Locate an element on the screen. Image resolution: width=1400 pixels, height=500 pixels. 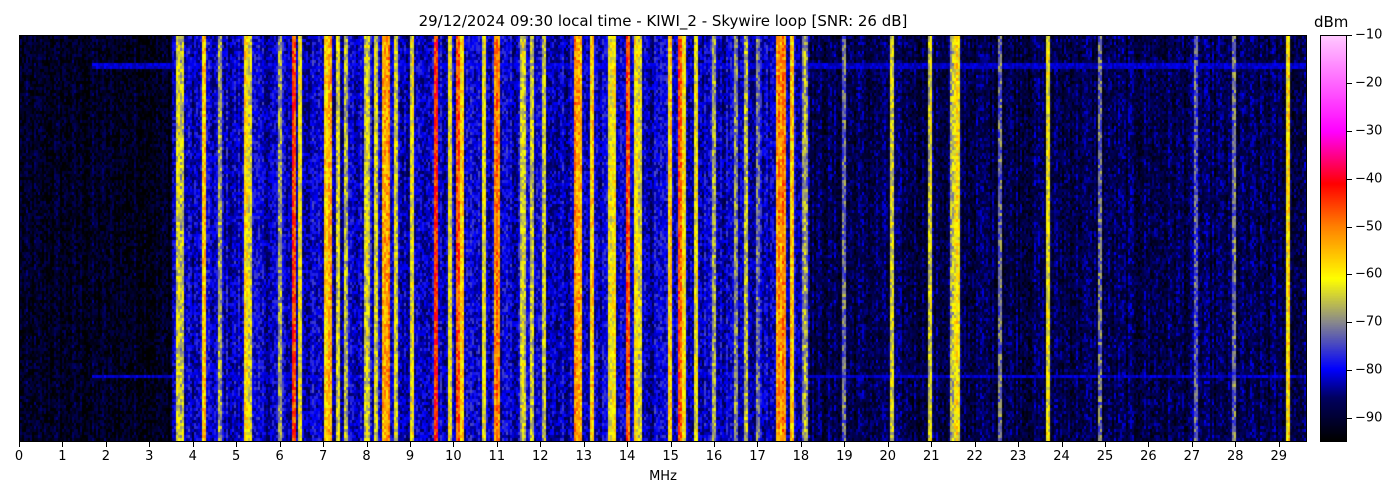
x-tick-label: 22 is located at coordinates (974, 456).